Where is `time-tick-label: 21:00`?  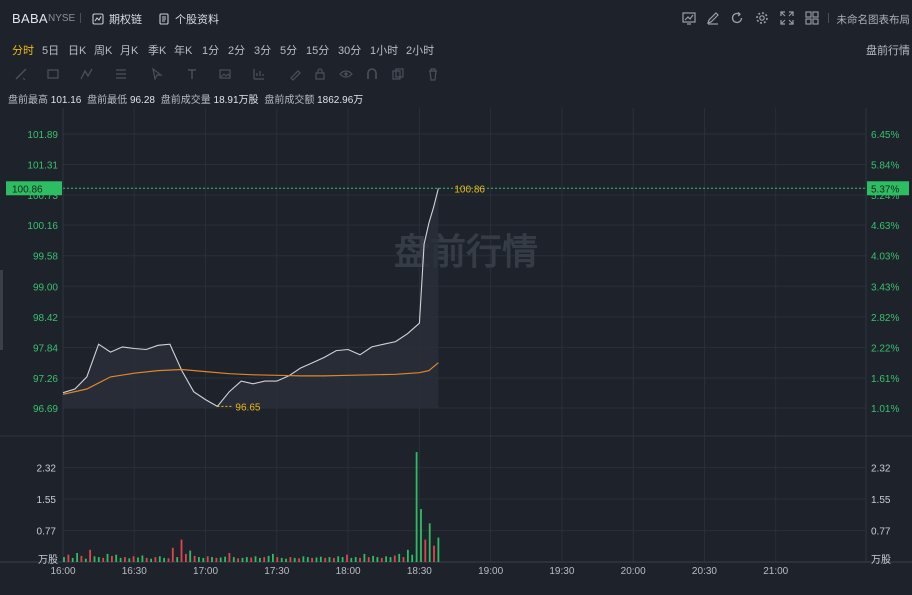
time-tick-label: 21:00 is located at coordinates (775, 571).